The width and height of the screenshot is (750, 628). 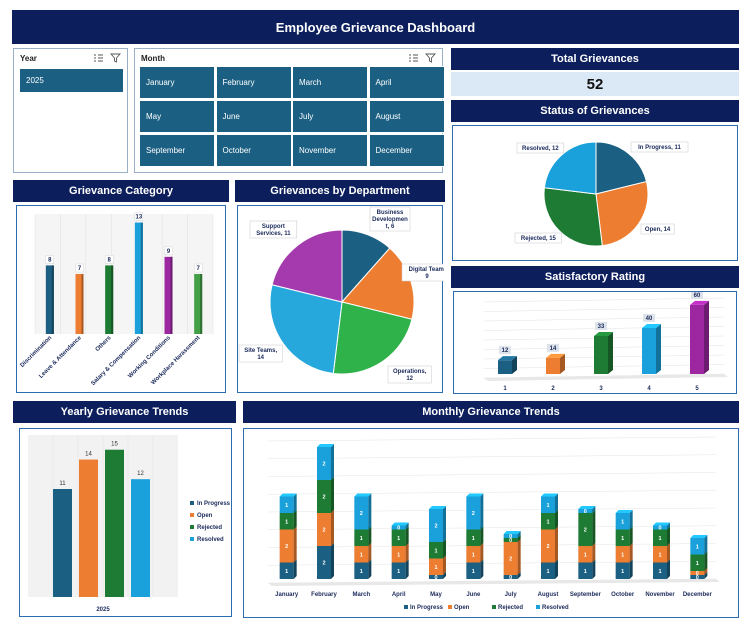 What do you see at coordinates (406, 116) in the screenshot?
I see `month-item-august: August` at bounding box center [406, 116].